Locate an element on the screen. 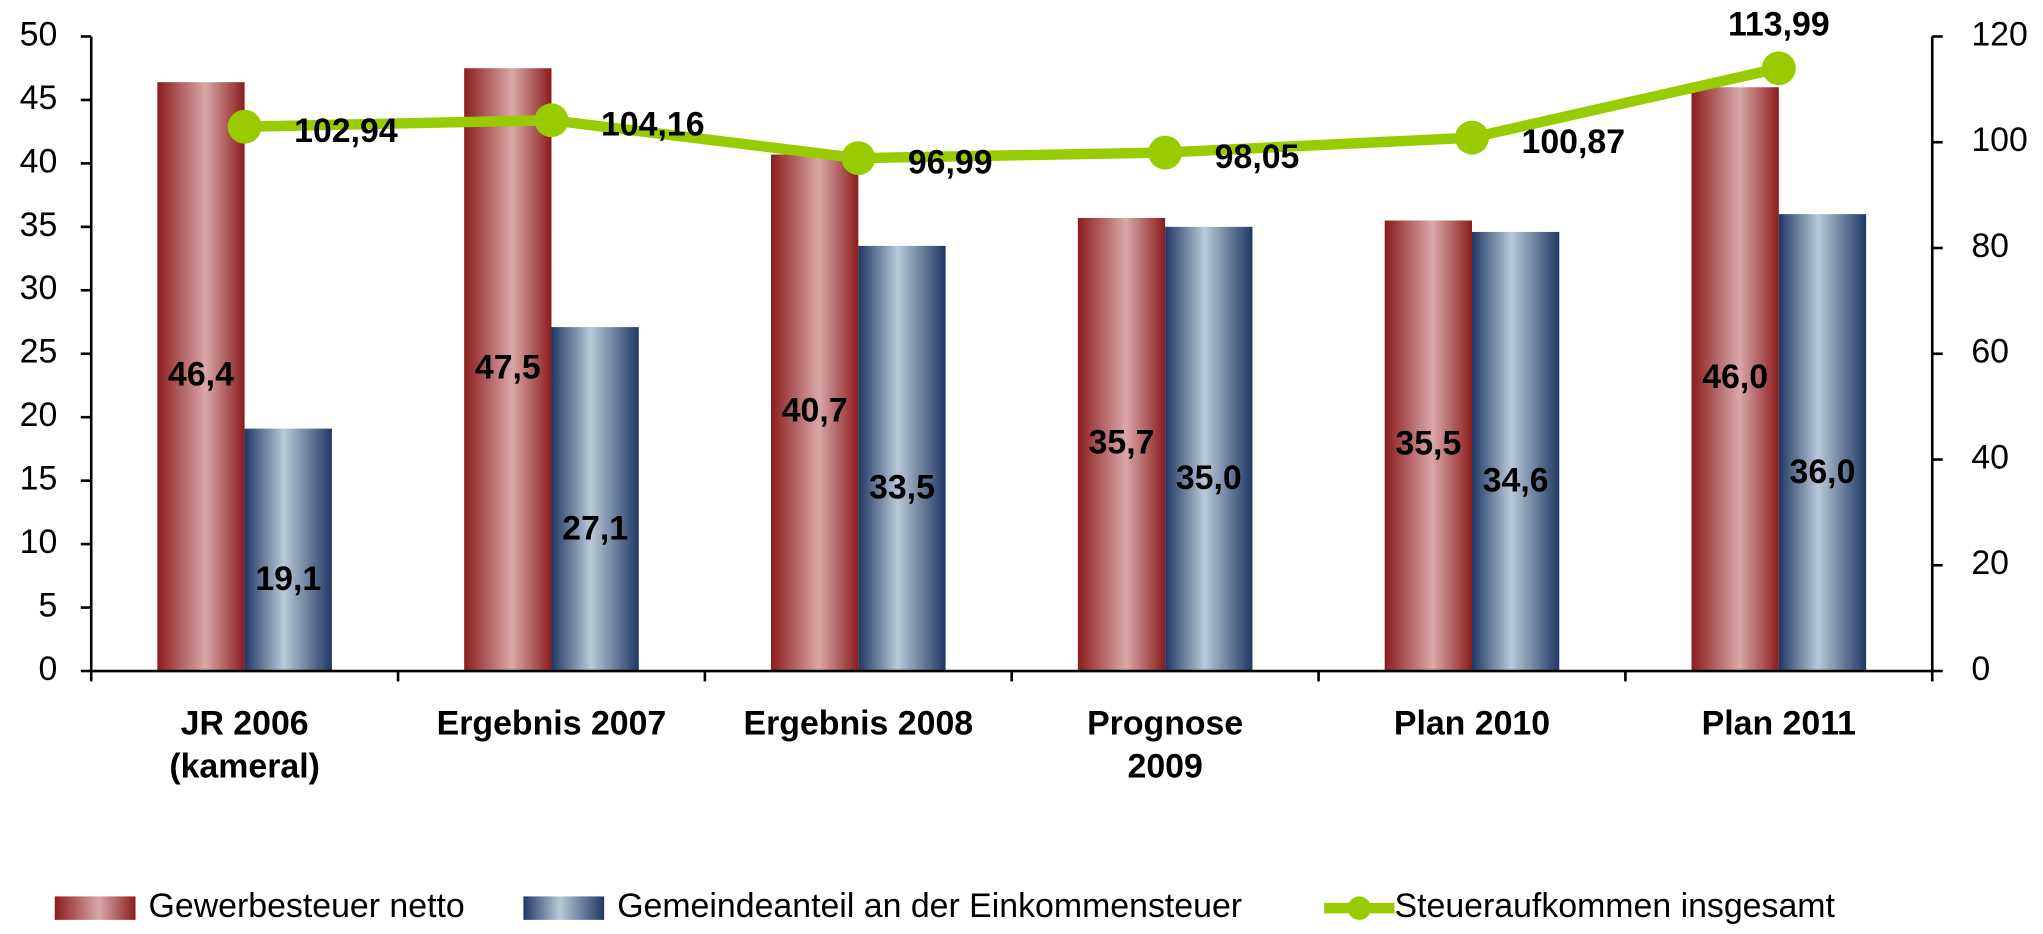 The image size is (2043, 934). line-value-label: 102,94 is located at coordinates (346, 131).